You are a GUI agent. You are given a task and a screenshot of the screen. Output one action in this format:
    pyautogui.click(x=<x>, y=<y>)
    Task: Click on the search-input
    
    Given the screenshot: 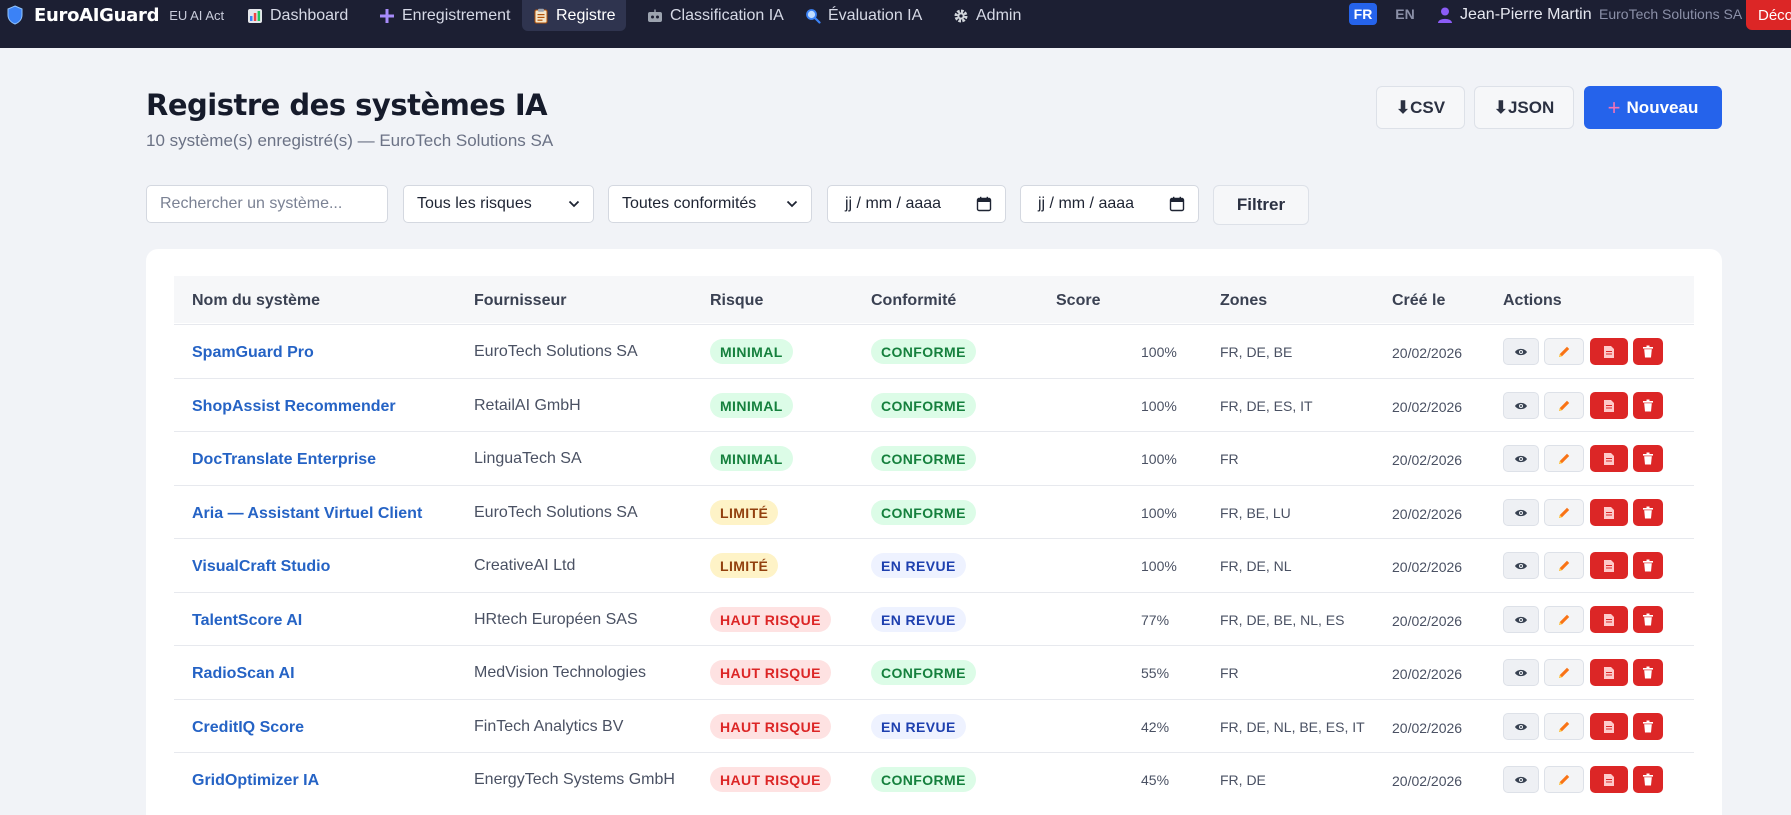 What is the action you would take?
    pyautogui.click(x=267, y=204)
    